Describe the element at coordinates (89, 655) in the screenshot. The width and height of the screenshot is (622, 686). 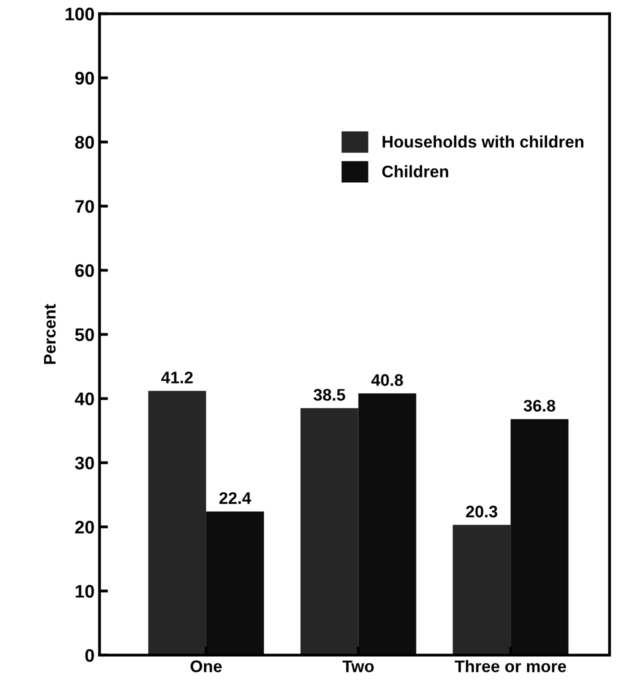
I see `y-tick-label: 0` at that location.